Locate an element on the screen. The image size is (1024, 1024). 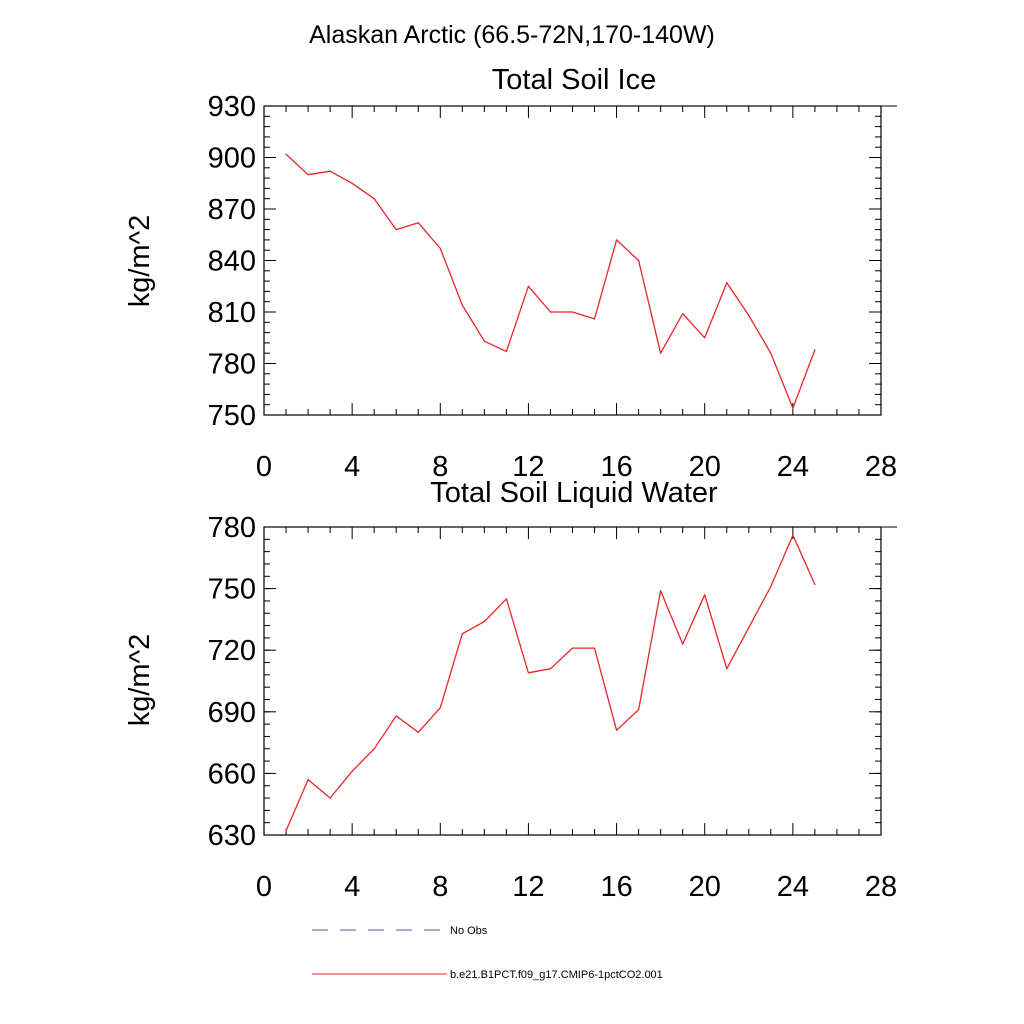
ice-y-tick-label: 750 is located at coordinates (232, 416).